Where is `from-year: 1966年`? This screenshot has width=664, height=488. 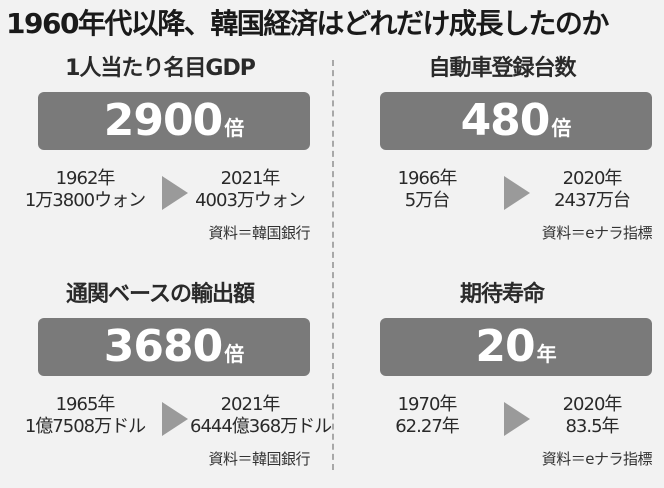 from-year: 1966年 is located at coordinates (427, 178).